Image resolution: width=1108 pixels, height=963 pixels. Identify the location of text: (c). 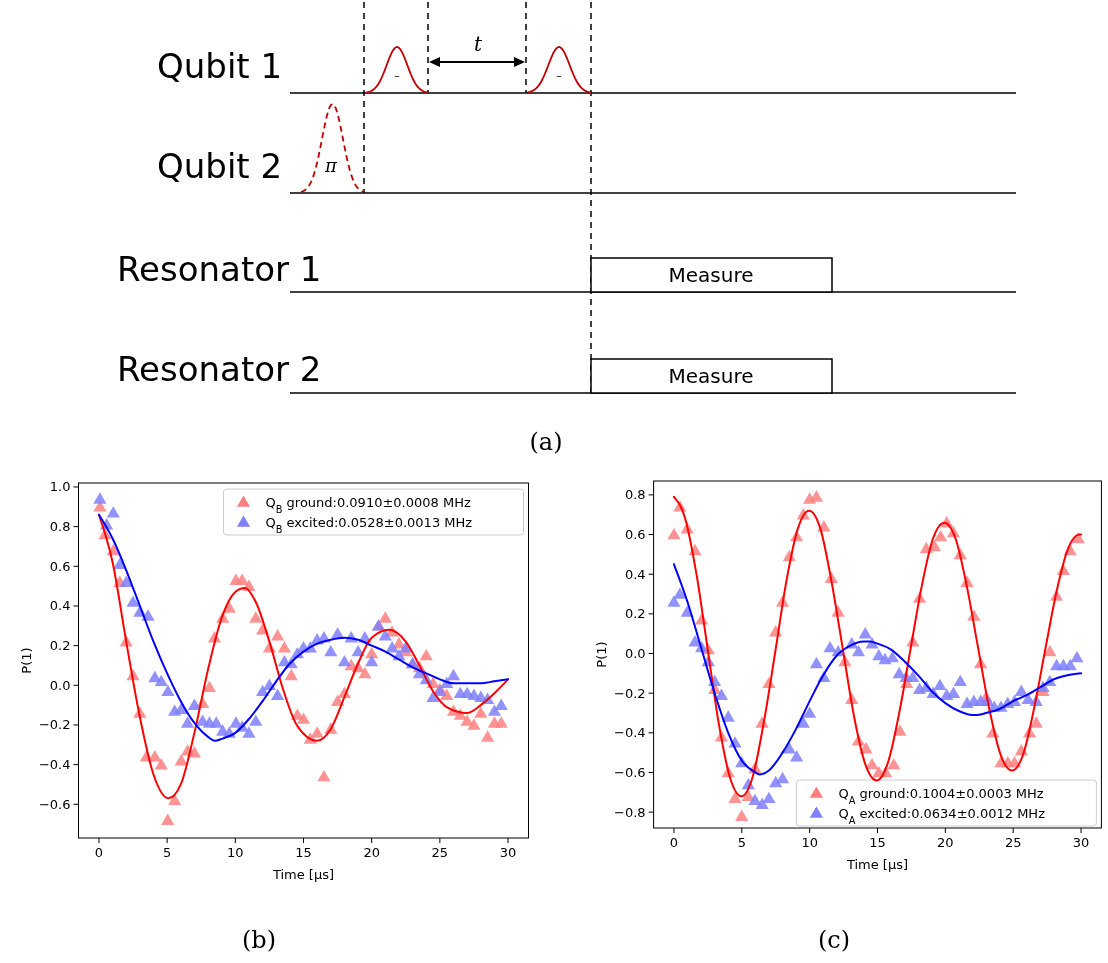
(834, 940).